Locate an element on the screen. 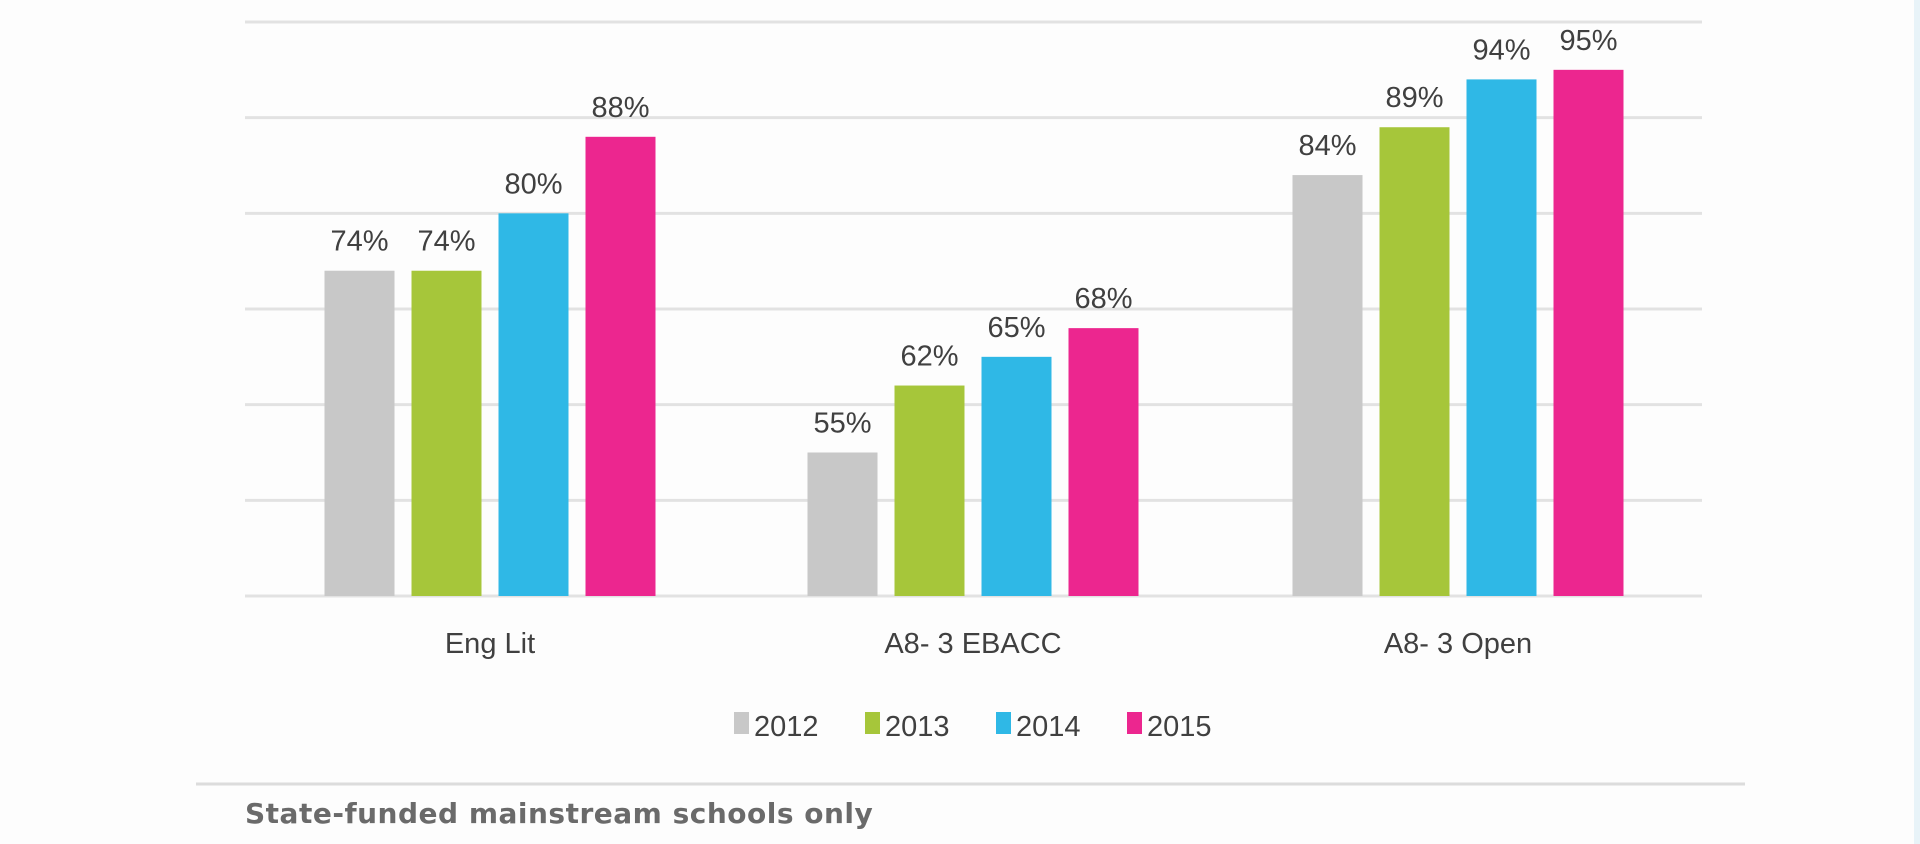  data-label: 94% is located at coordinates (1501, 50).